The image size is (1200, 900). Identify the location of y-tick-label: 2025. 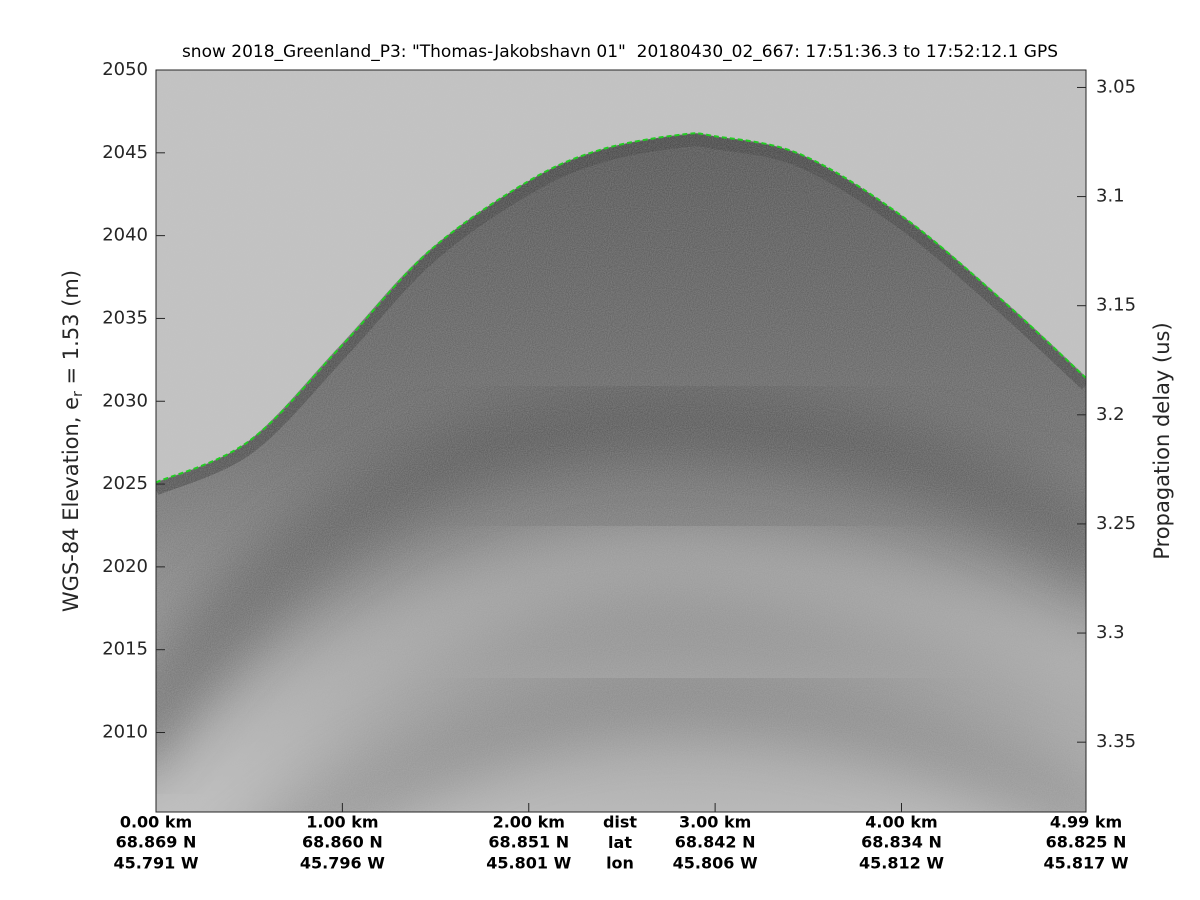
(125, 483).